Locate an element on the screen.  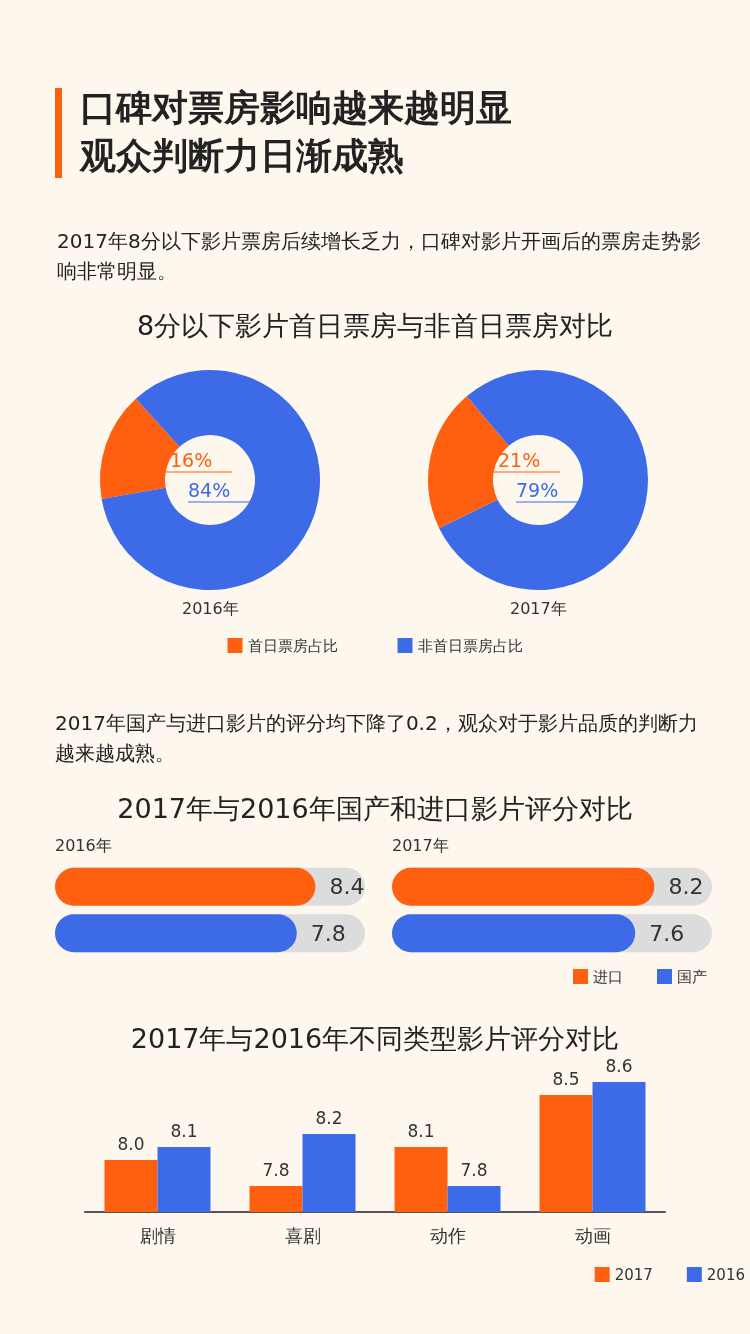
text: 2016年 is located at coordinates (210, 608).